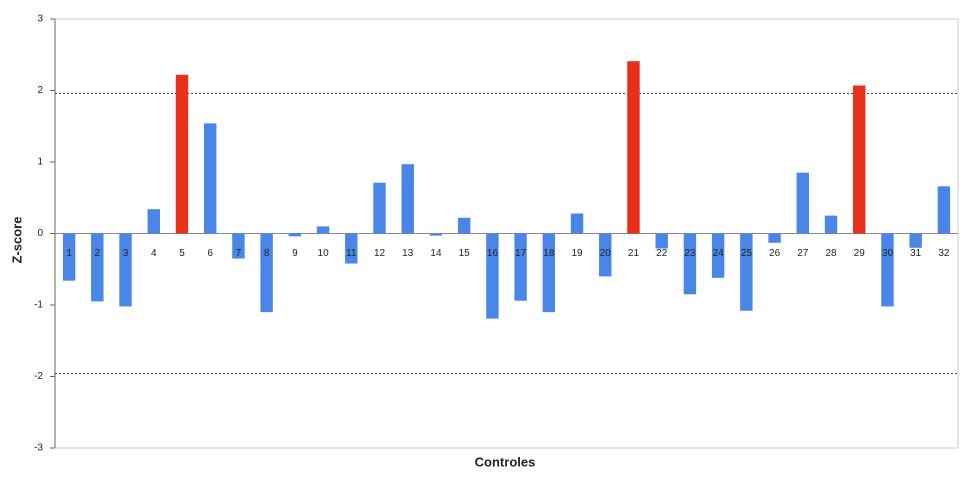 The width and height of the screenshot is (963, 486). I want to click on x-tick-label: 14, so click(436, 253).